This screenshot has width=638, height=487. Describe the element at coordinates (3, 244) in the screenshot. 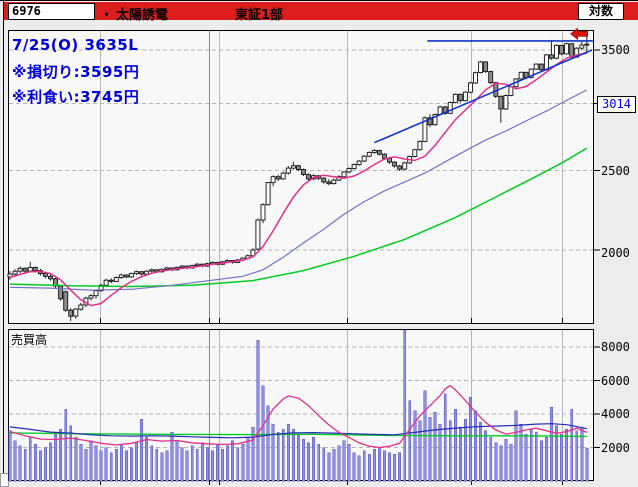

I see `window-left-border` at that location.